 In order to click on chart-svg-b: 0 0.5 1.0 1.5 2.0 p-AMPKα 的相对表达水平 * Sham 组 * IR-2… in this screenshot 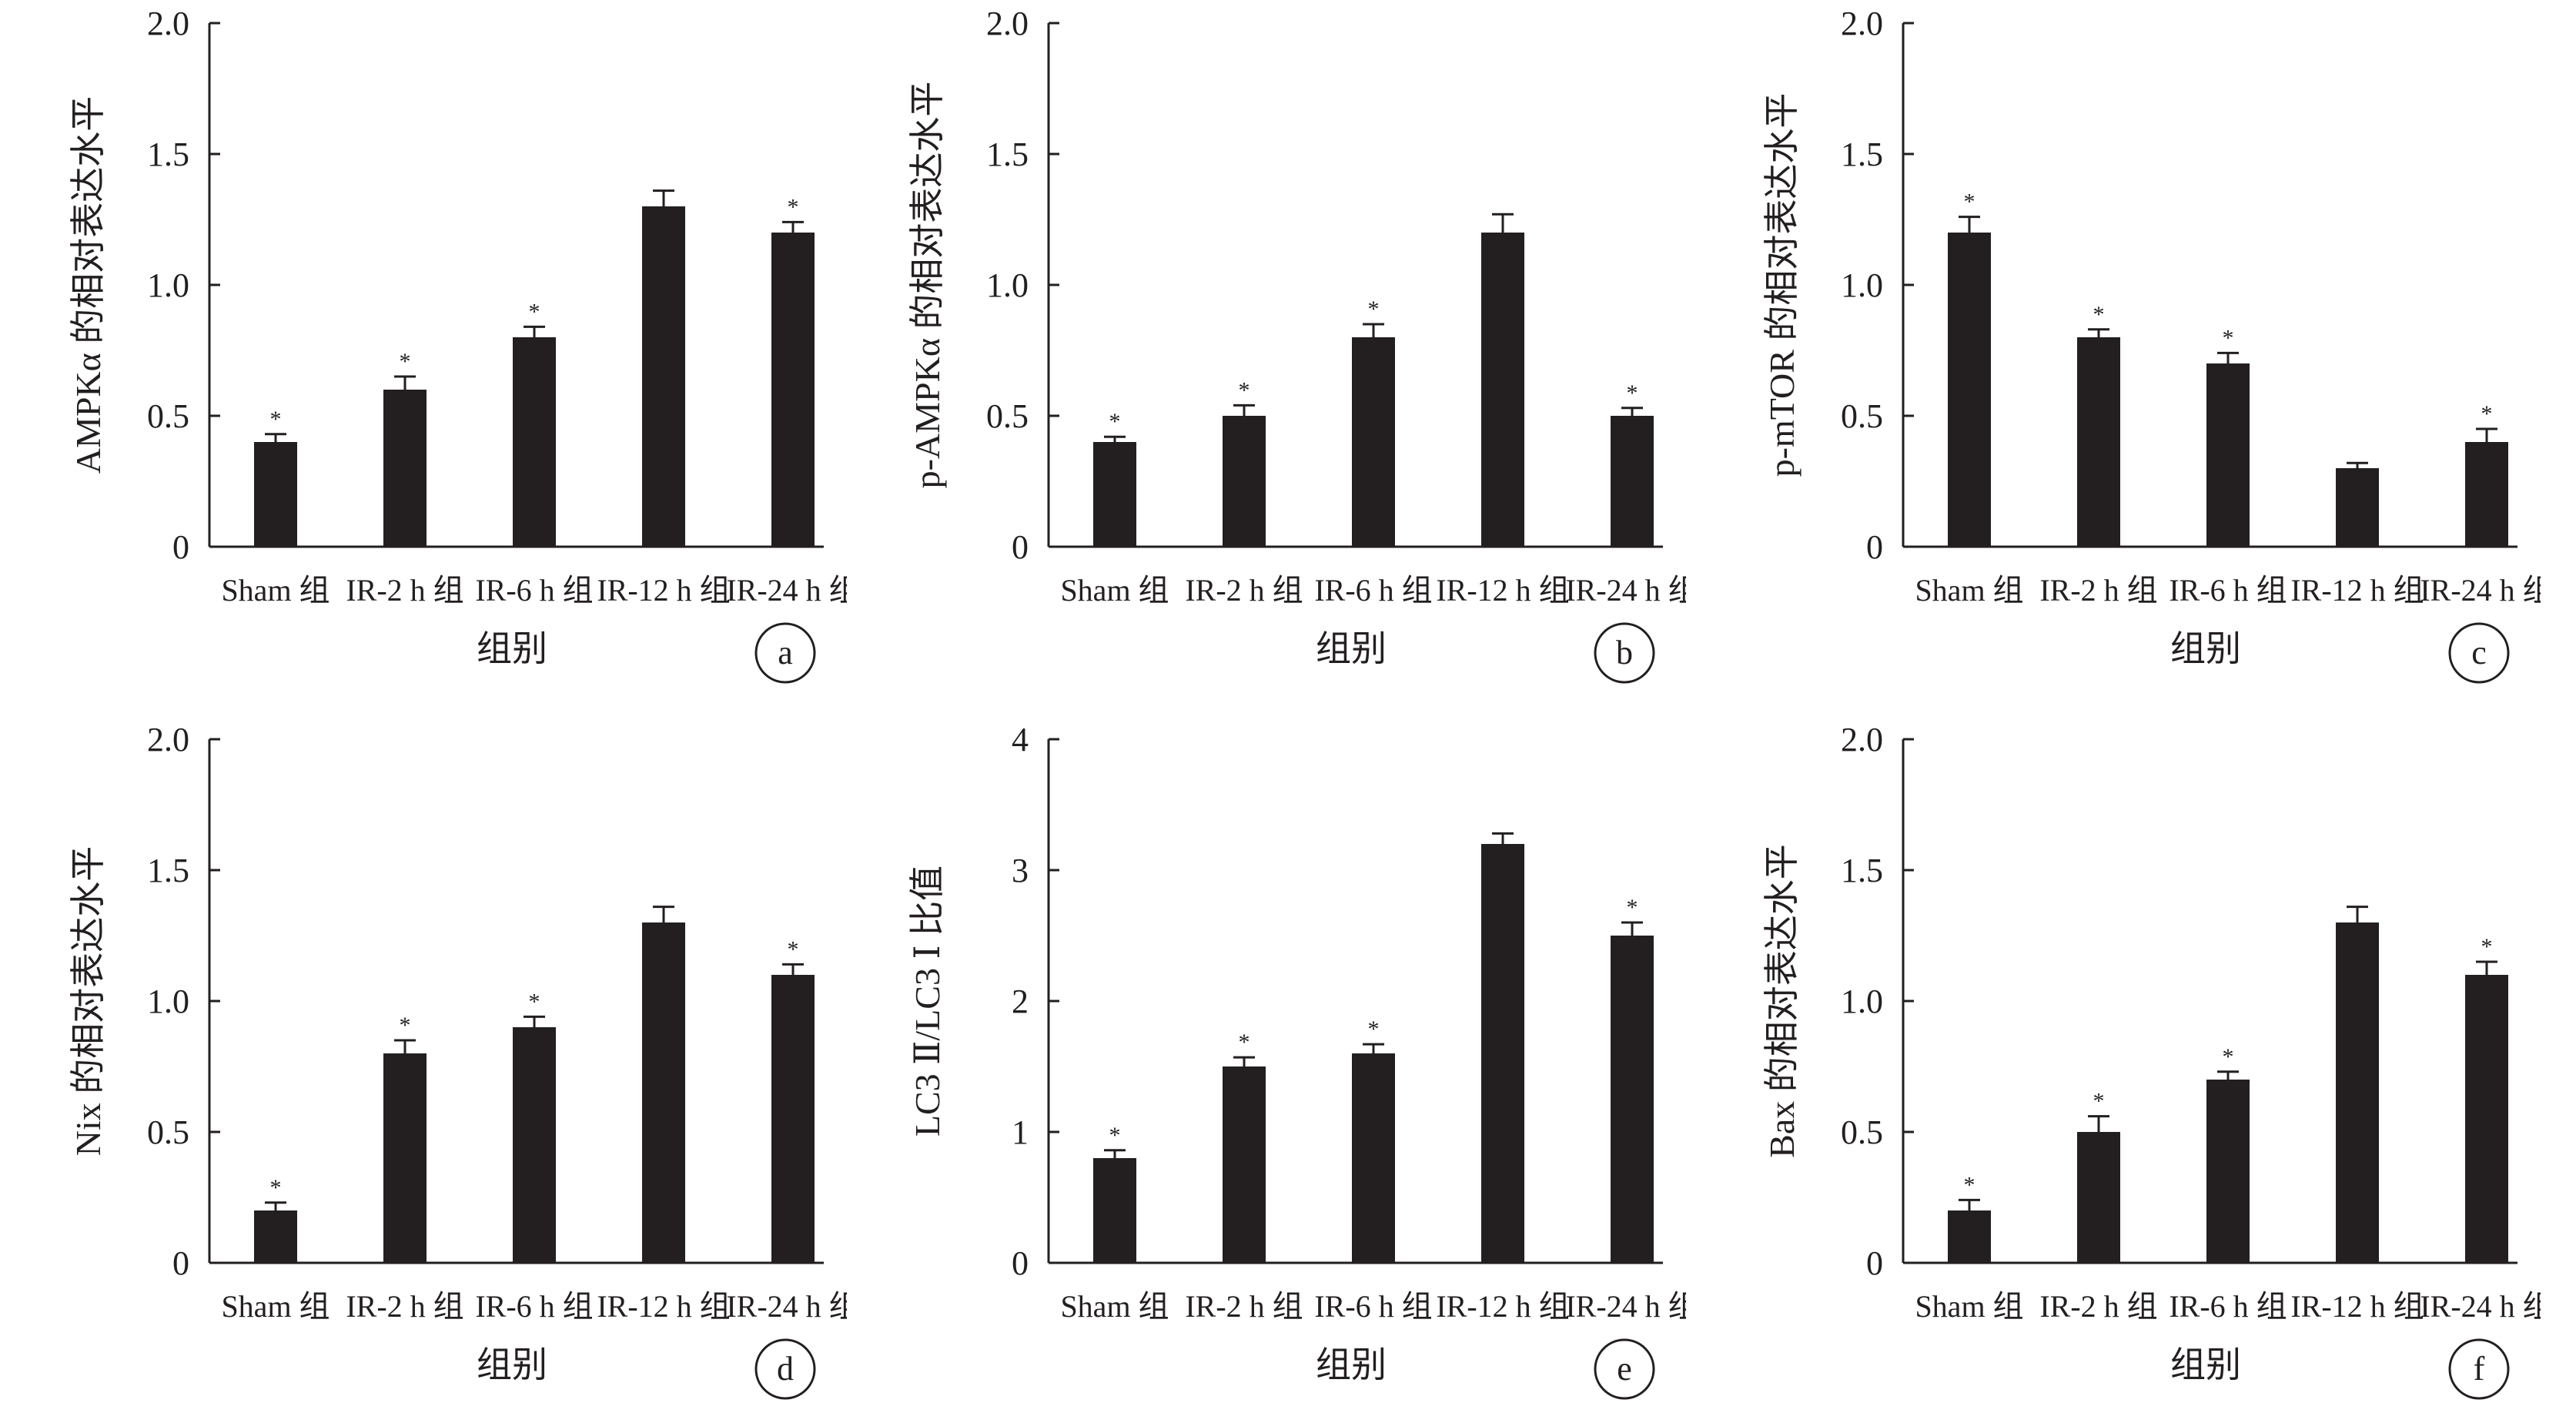, I will do `click(1304, 345)`.